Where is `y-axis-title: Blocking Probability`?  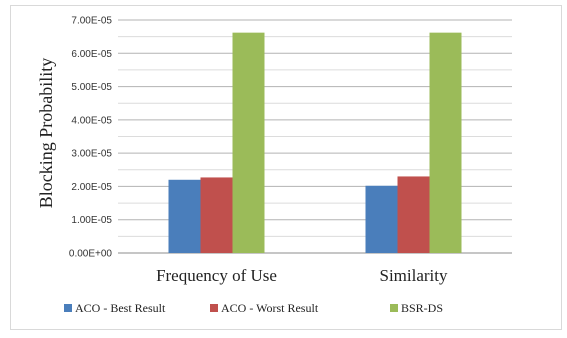 y-axis-title: Blocking Probability is located at coordinates (46, 133).